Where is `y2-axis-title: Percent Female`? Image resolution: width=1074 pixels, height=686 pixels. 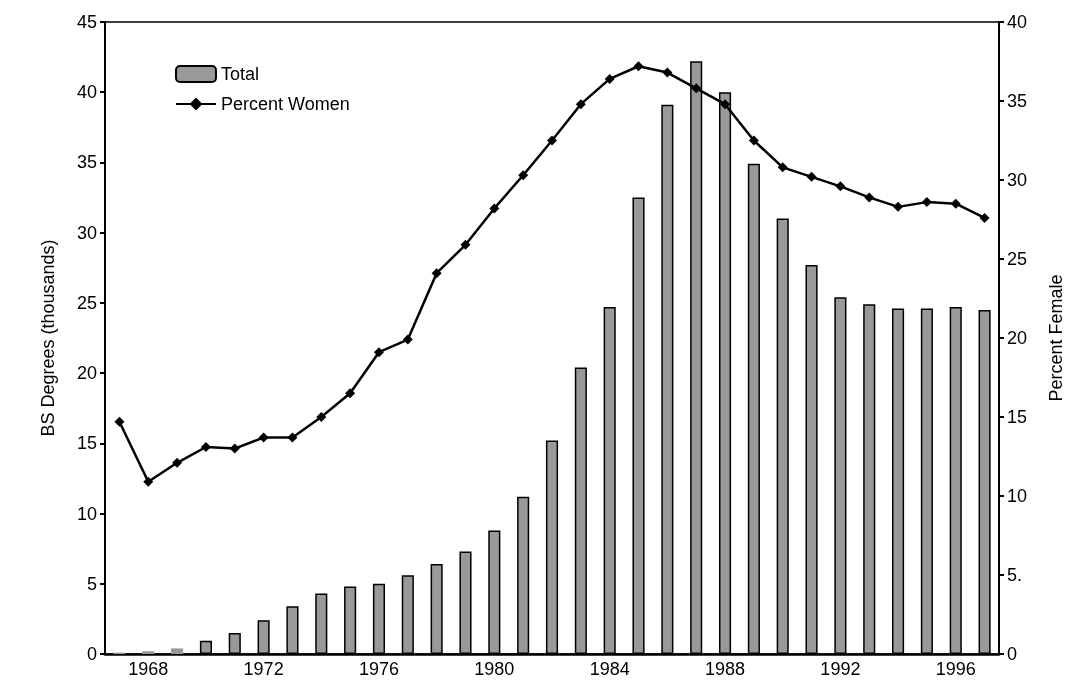 y2-axis-title: Percent Female is located at coordinates (1056, 338).